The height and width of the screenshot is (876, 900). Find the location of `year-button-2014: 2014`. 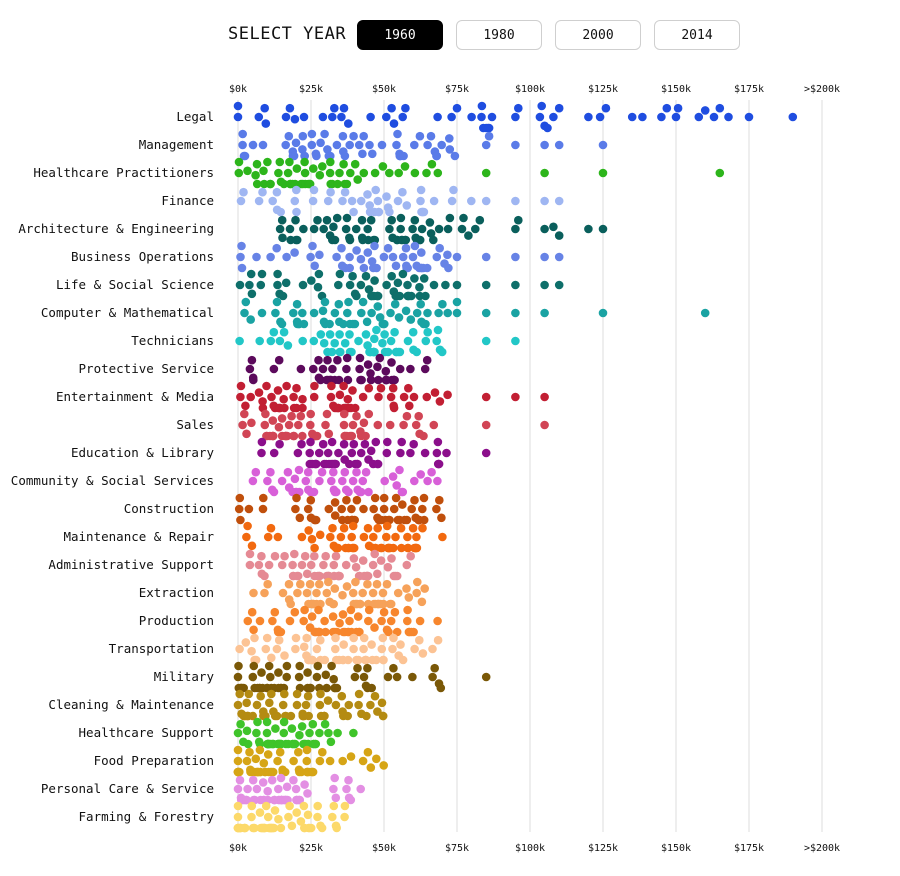

year-button-2014: 2014 is located at coordinates (697, 35).